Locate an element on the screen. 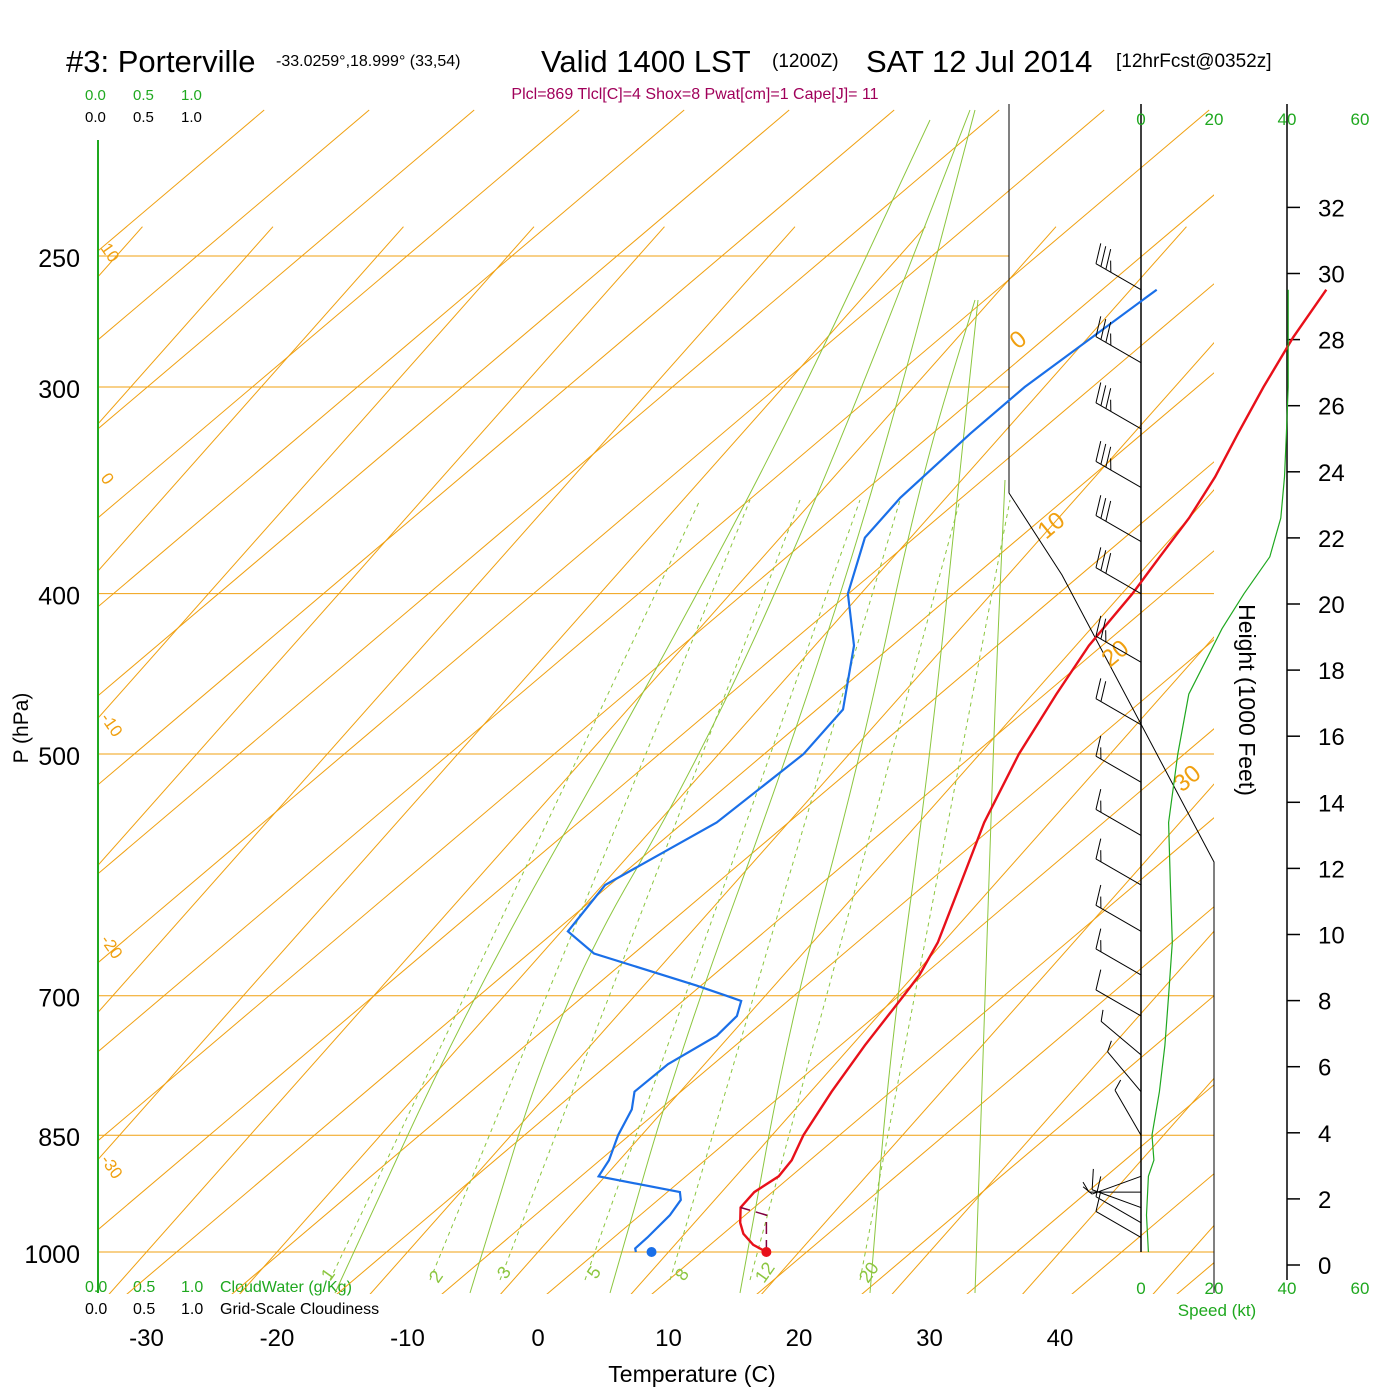 The image size is (1400, 1400). height-tick-label: 16 is located at coordinates (1331, 737).